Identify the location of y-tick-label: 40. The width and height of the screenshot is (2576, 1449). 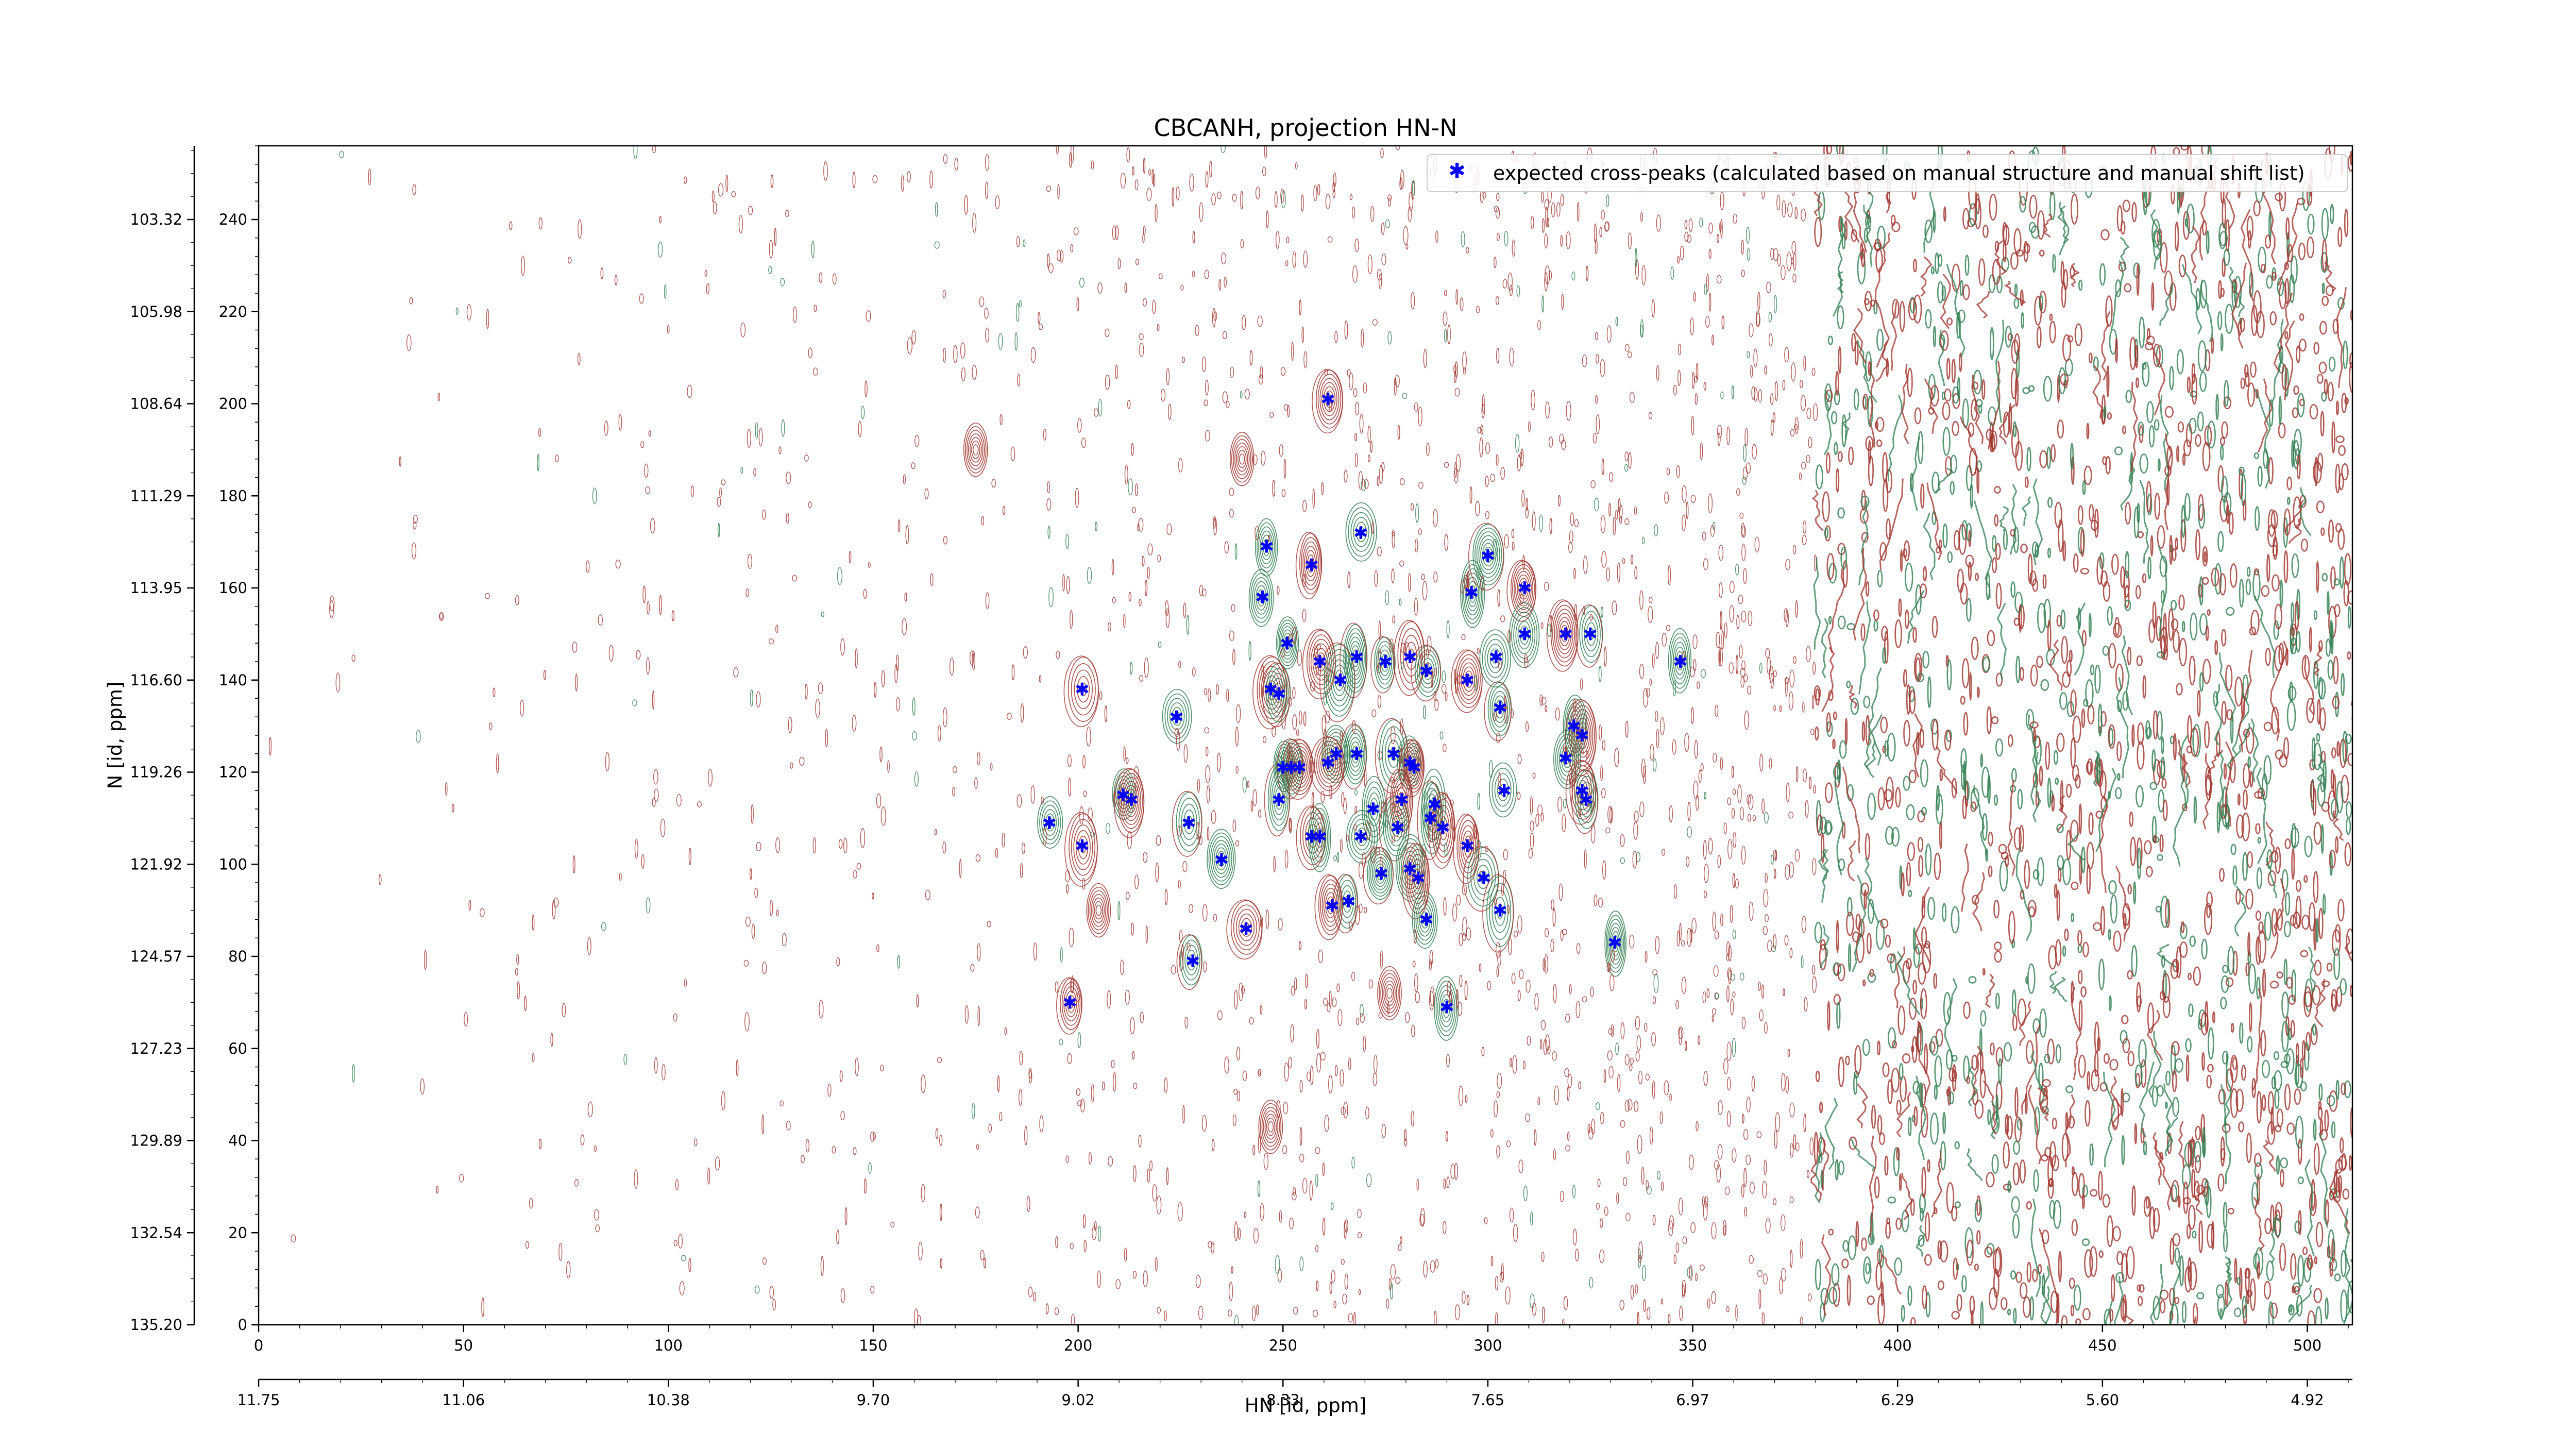
(237, 1141).